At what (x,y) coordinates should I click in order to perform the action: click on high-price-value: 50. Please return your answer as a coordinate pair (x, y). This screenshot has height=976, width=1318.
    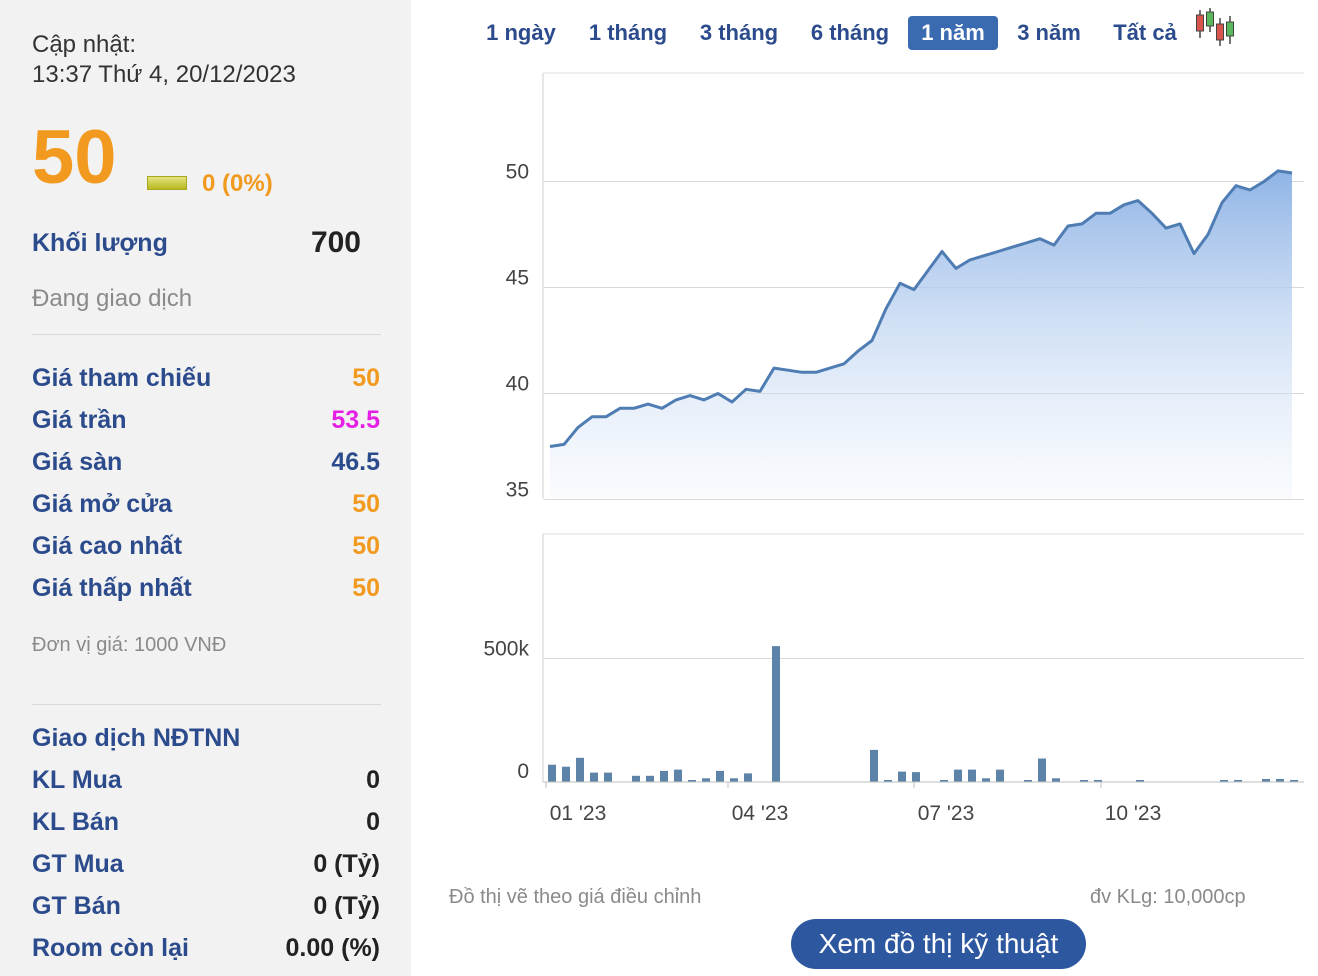
    Looking at the image, I should click on (366, 546).